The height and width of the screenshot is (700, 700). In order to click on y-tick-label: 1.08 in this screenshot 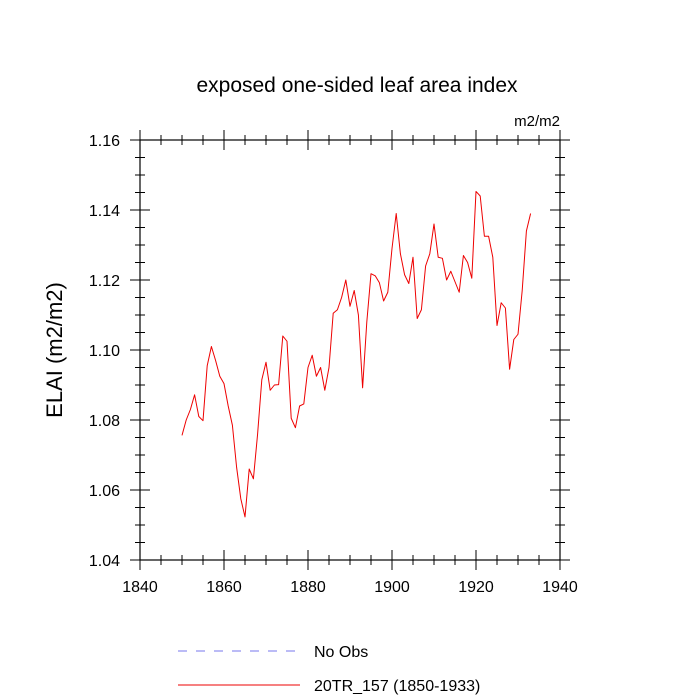, I will do `click(104, 421)`.